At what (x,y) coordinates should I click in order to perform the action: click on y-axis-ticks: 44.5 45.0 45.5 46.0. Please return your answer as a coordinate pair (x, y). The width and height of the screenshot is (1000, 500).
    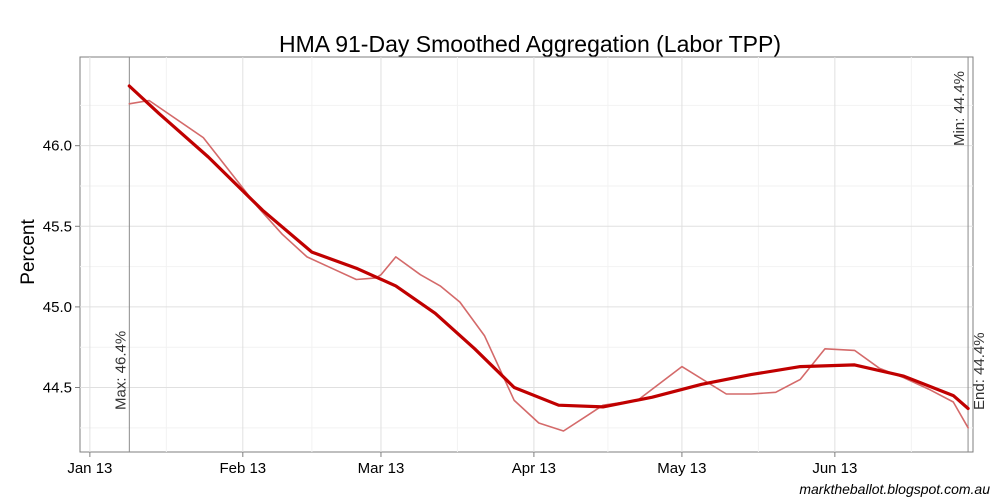
    Looking at the image, I should click on (61, 267).